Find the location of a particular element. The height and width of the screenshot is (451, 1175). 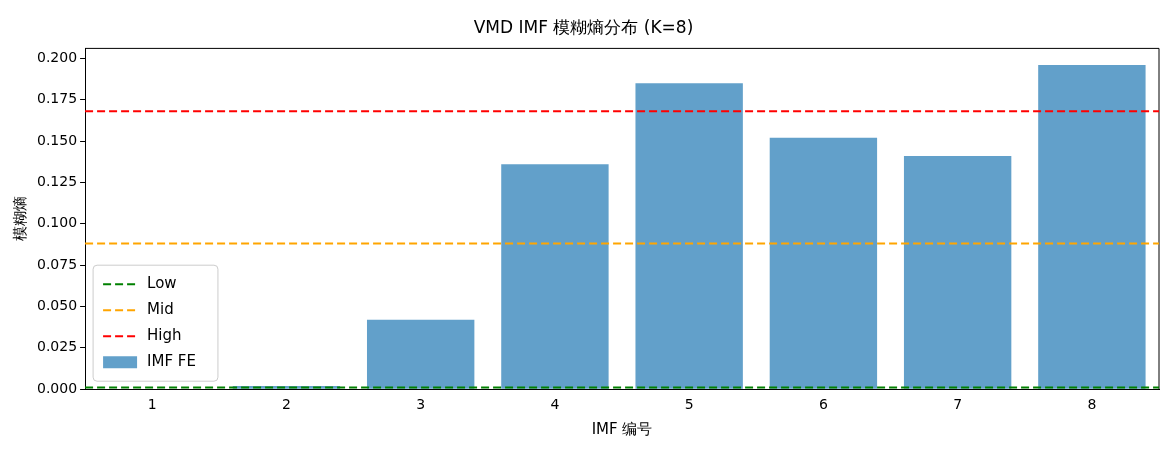

y-tick-label: 0.050 is located at coordinates (57, 305).